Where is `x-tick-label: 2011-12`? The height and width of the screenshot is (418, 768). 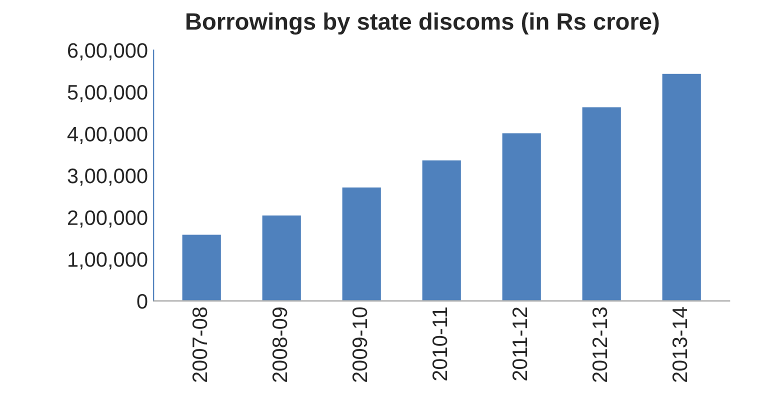
x-tick-label: 2011-12 is located at coordinates (520, 344).